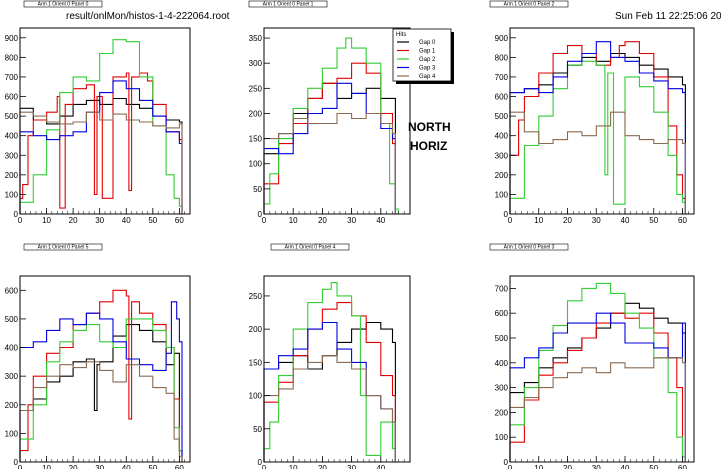 Image resolution: width=721 pixels, height=469 pixels. Describe the element at coordinates (148, 16) in the screenshot. I see `root-file-path: result/onlMon/histos-1-4-222064.root` at that location.